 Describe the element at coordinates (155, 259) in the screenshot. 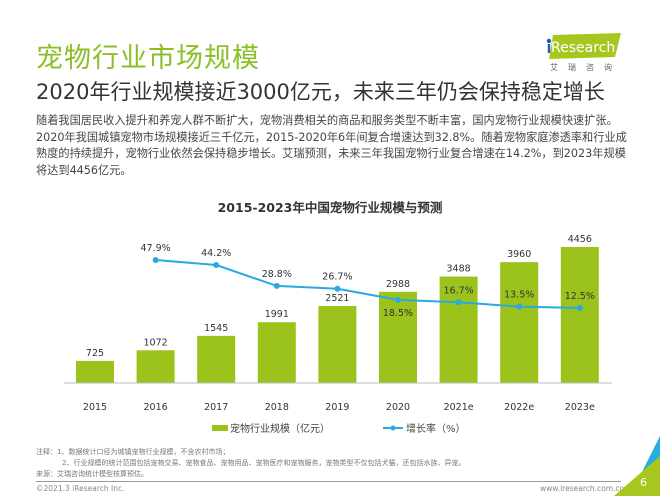

I see `growth-point-2016` at that location.